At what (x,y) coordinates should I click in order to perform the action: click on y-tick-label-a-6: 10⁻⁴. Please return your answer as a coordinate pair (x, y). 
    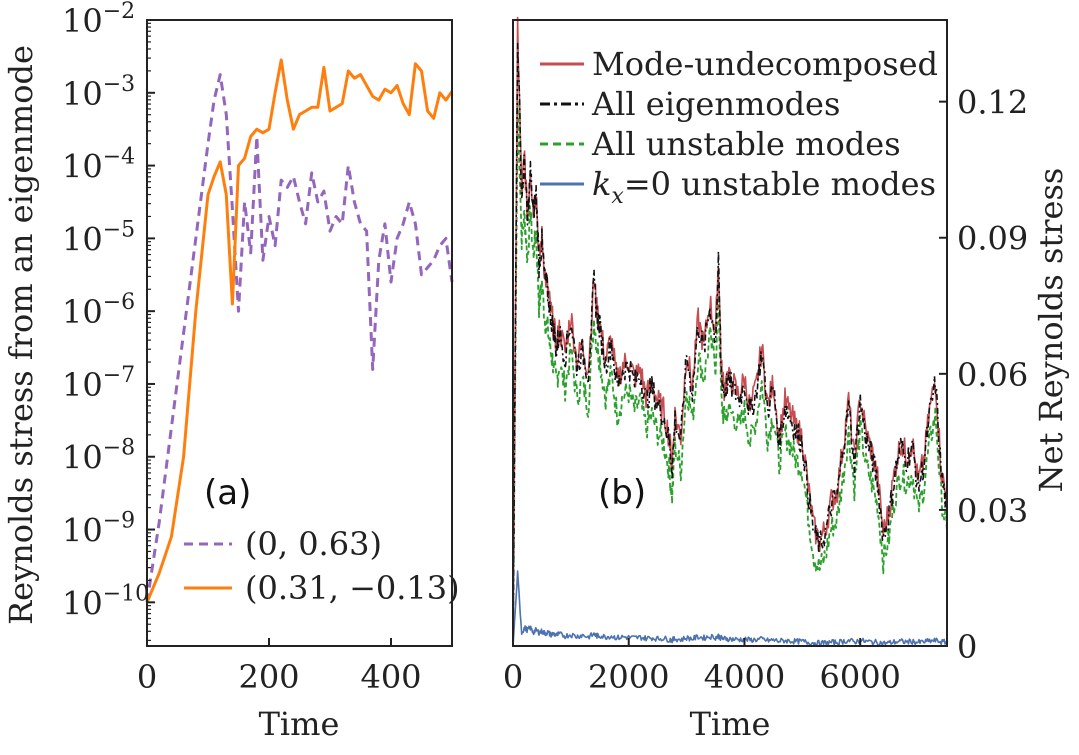
    Looking at the image, I should click on (98, 165).